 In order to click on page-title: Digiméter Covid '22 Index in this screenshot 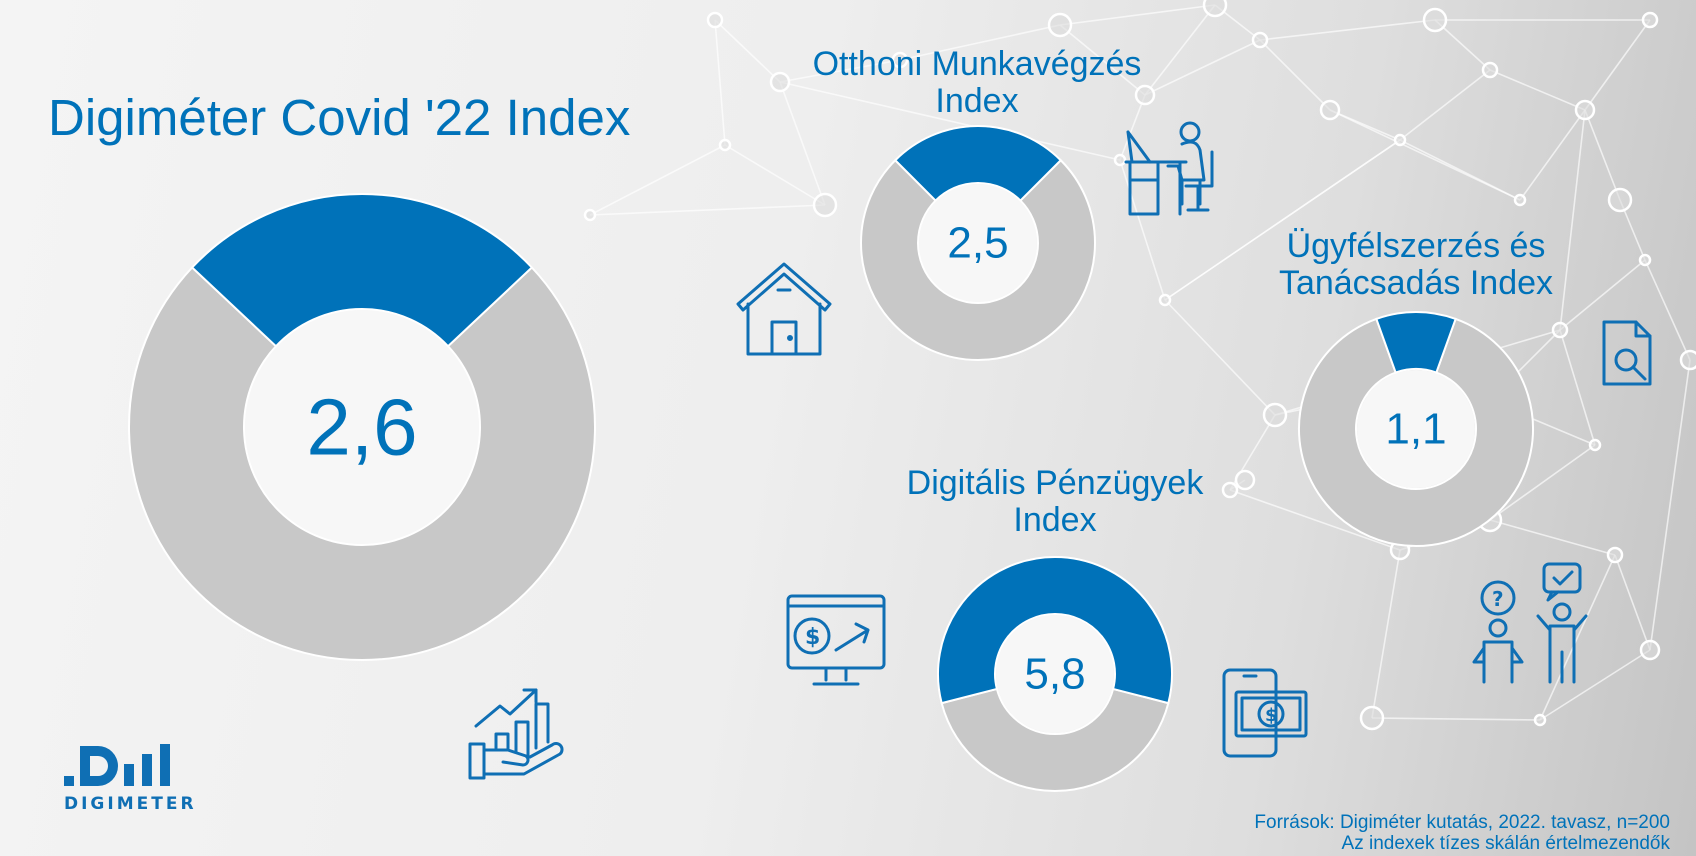, I will do `click(339, 117)`.